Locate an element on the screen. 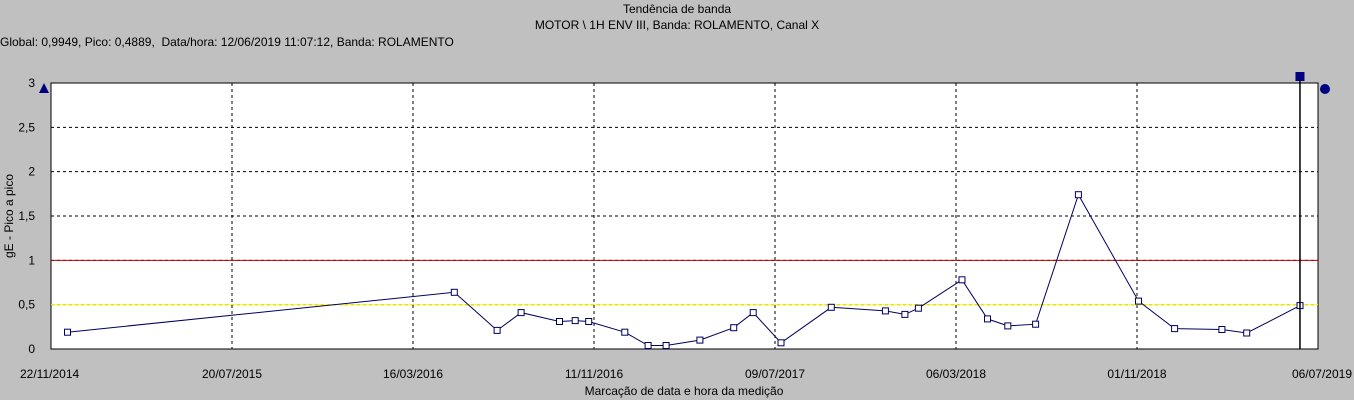  y-tick-label: 0,5 is located at coordinates (26, 305).